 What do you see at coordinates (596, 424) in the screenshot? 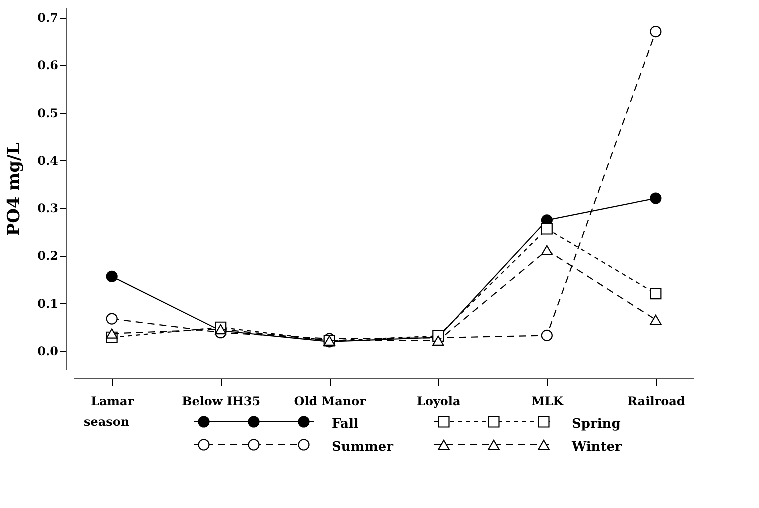
I see `legend-label: Spring` at bounding box center [596, 424].